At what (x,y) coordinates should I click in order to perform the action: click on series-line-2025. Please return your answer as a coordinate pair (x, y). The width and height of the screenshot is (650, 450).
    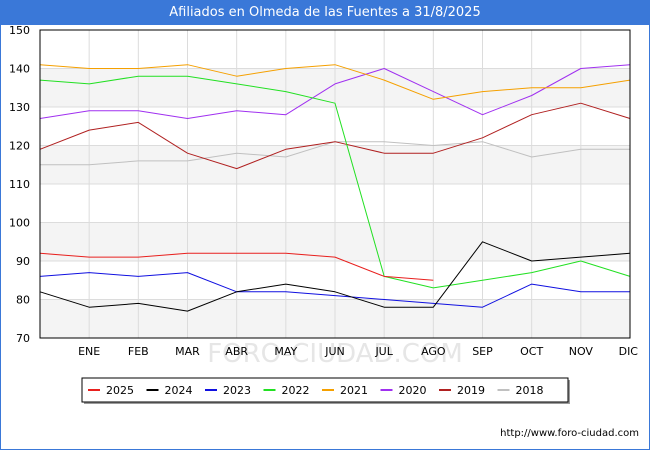
    Looking at the image, I should click on (236, 266).